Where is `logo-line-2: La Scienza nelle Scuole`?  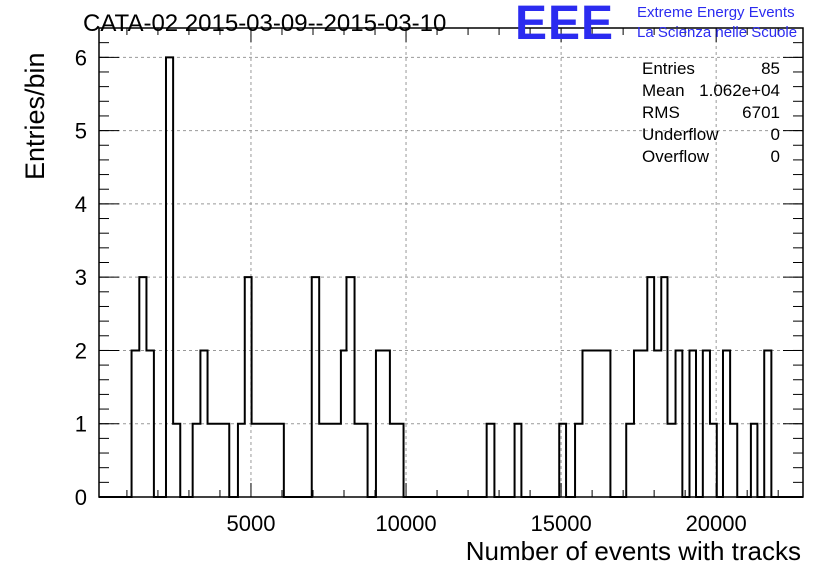 logo-line-2: La Scienza nelle Scuole is located at coordinates (717, 32).